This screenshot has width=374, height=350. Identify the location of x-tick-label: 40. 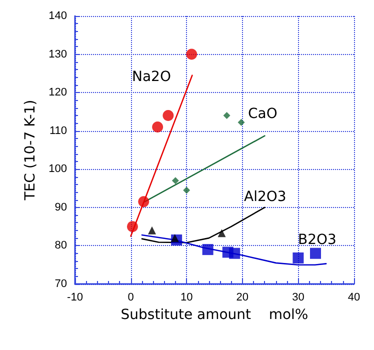
(354, 298).